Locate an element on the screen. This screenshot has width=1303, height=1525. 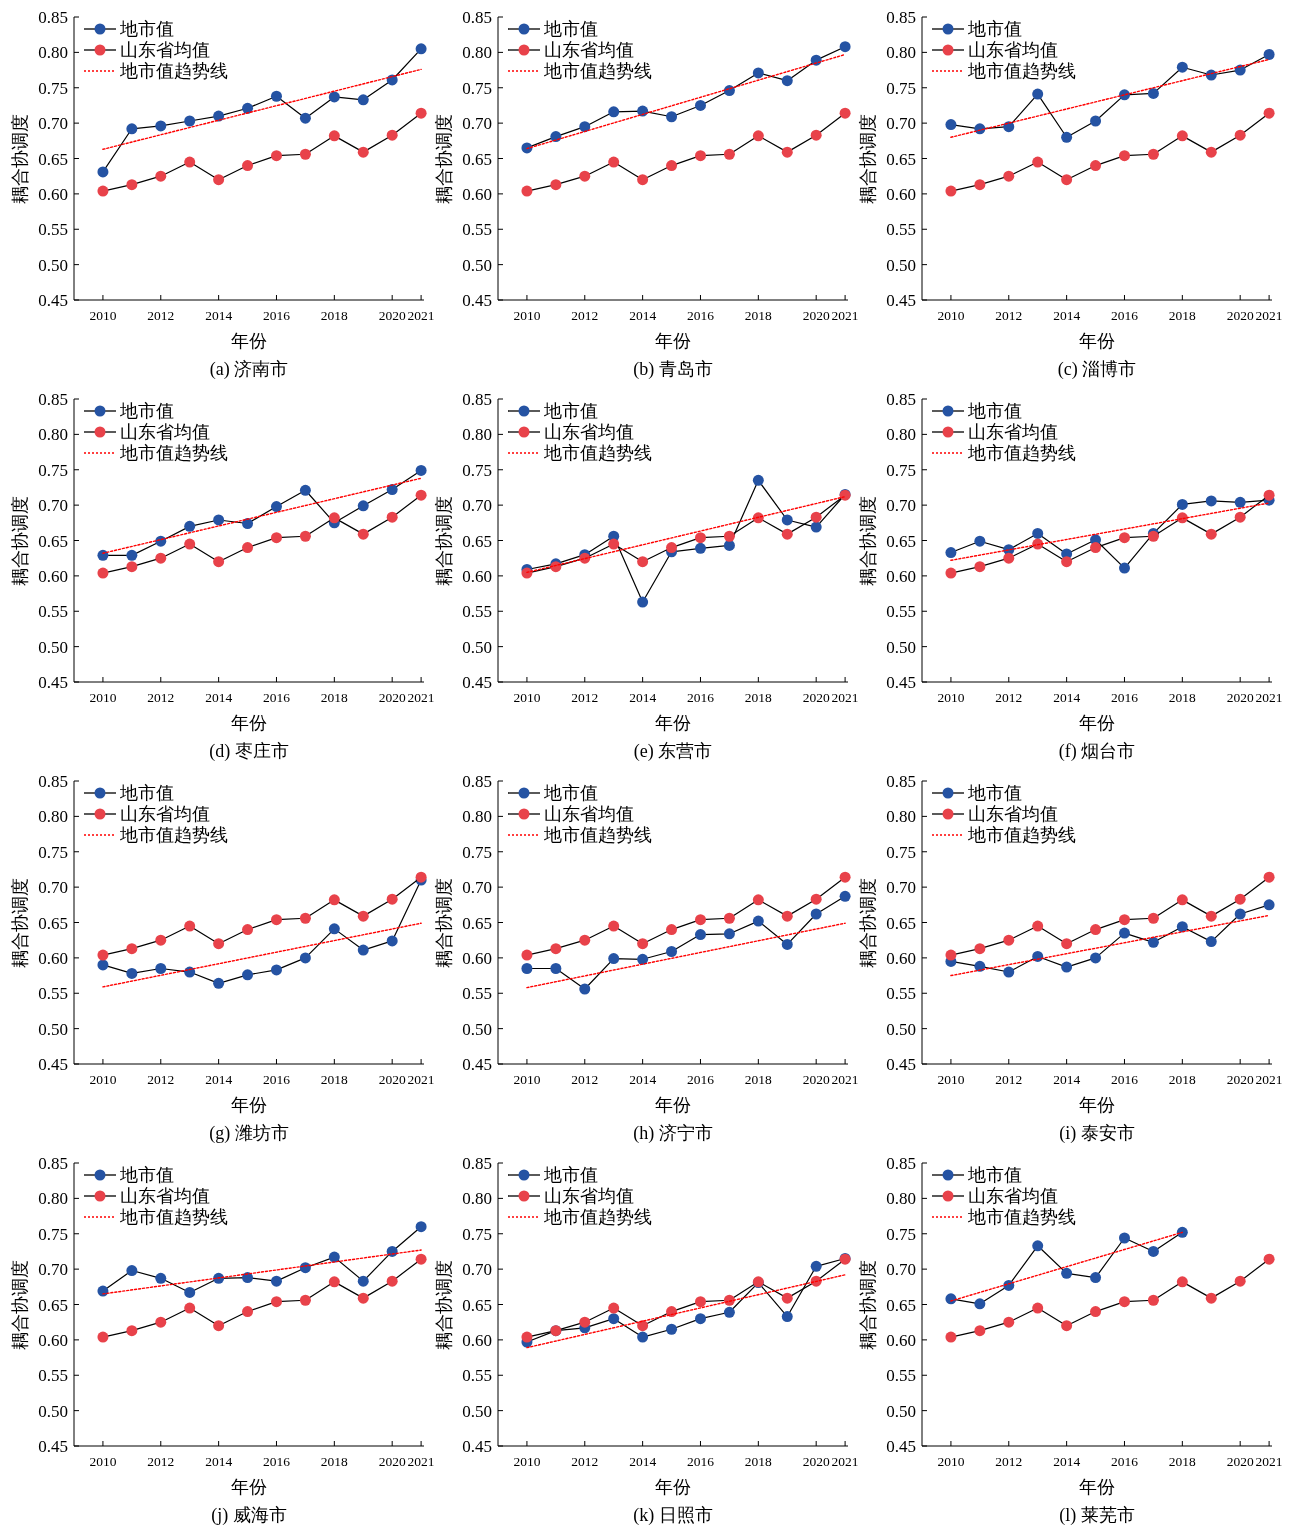
text: (e) 东营市 is located at coordinates (673, 751).